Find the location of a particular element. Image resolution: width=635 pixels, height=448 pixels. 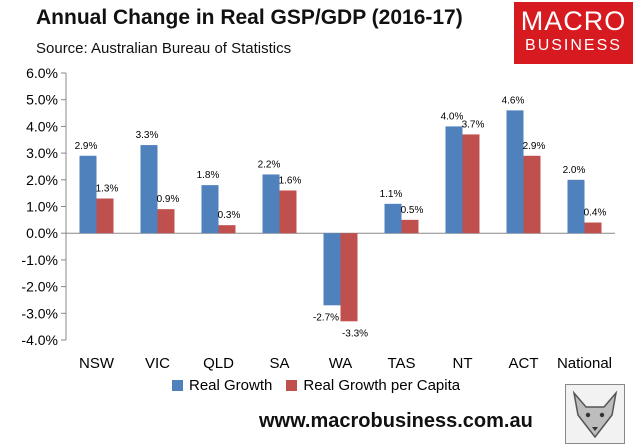

y-tick-label: 4.0% is located at coordinates (42, 126).